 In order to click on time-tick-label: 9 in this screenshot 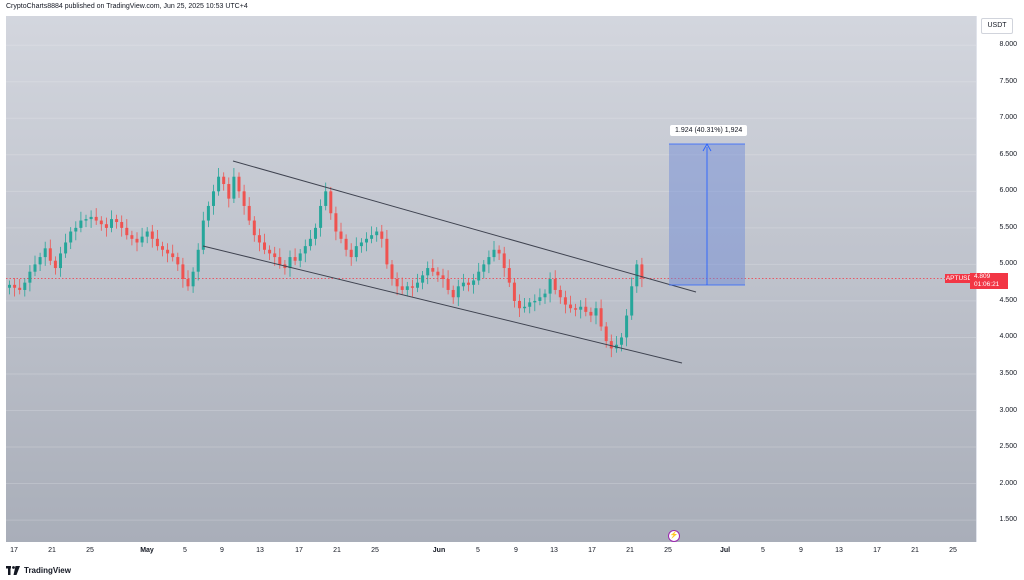, I will do `click(222, 550)`.